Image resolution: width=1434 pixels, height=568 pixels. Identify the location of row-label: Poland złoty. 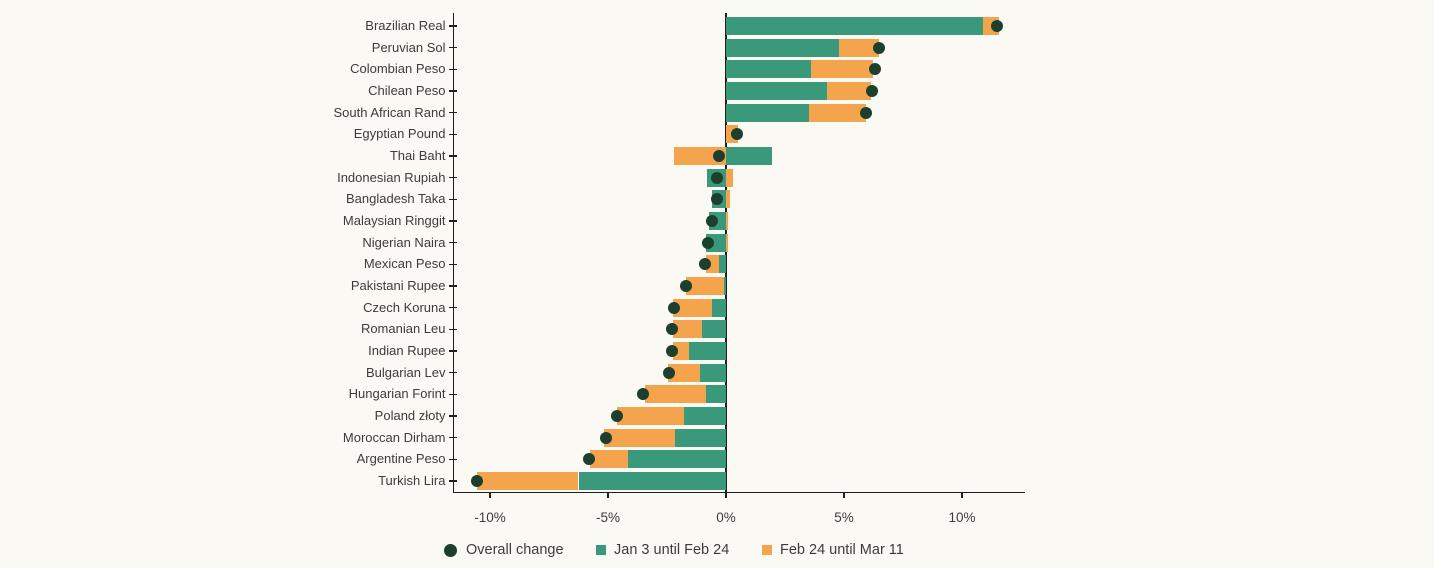
(410, 416).